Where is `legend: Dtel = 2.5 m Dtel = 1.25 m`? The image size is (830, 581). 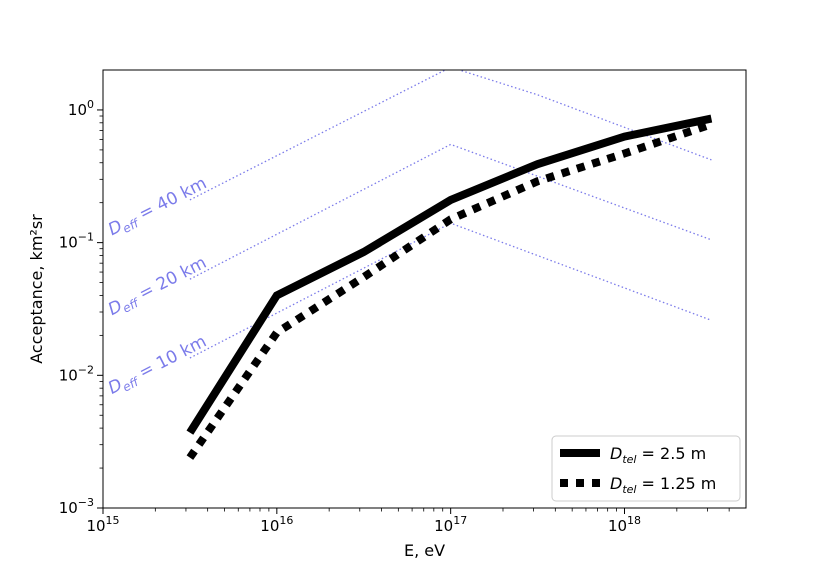 legend: Dtel = 2.5 m Dtel = 1.25 m is located at coordinates (646, 468).